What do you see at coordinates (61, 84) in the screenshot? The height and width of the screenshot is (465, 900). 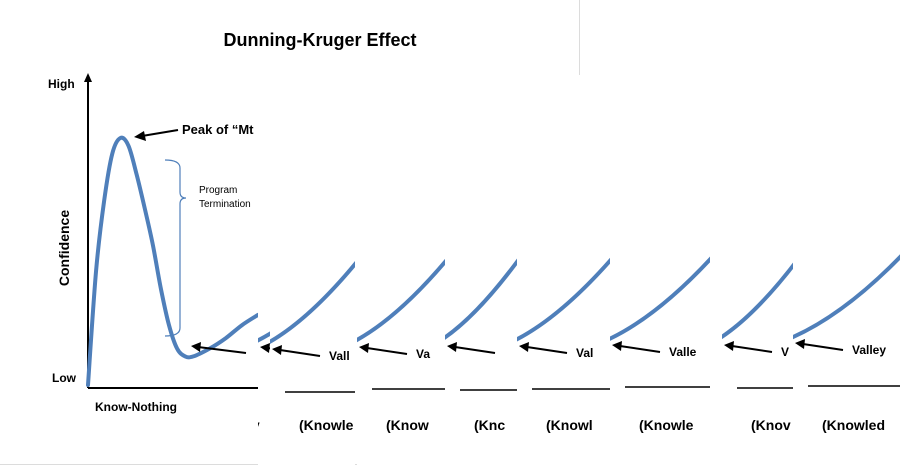 I see `y-tick-high: High` at bounding box center [61, 84].